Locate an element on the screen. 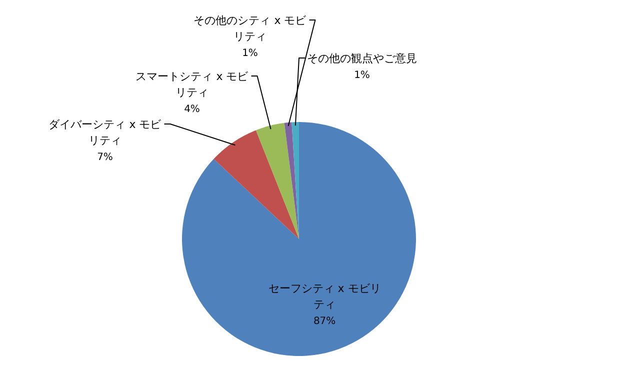  slice-label: セーフシティ x モビリティ is located at coordinates (324, 297).